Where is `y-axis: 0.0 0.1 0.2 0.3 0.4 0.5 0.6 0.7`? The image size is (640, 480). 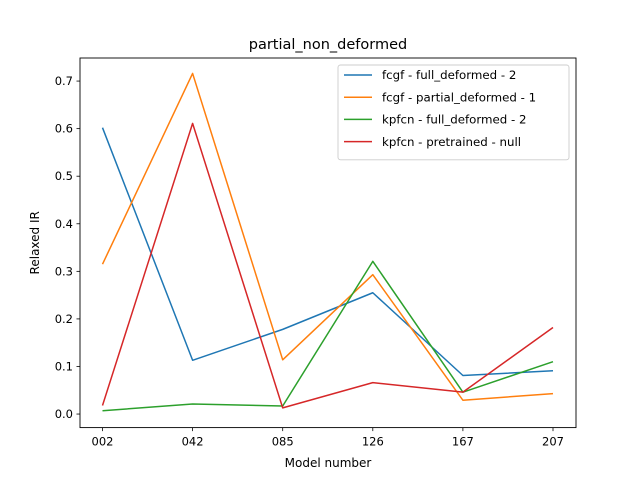
y-axis: 0.0 0.1 0.2 0.3 0.4 0.5 0.6 0.7 is located at coordinates (67, 247).